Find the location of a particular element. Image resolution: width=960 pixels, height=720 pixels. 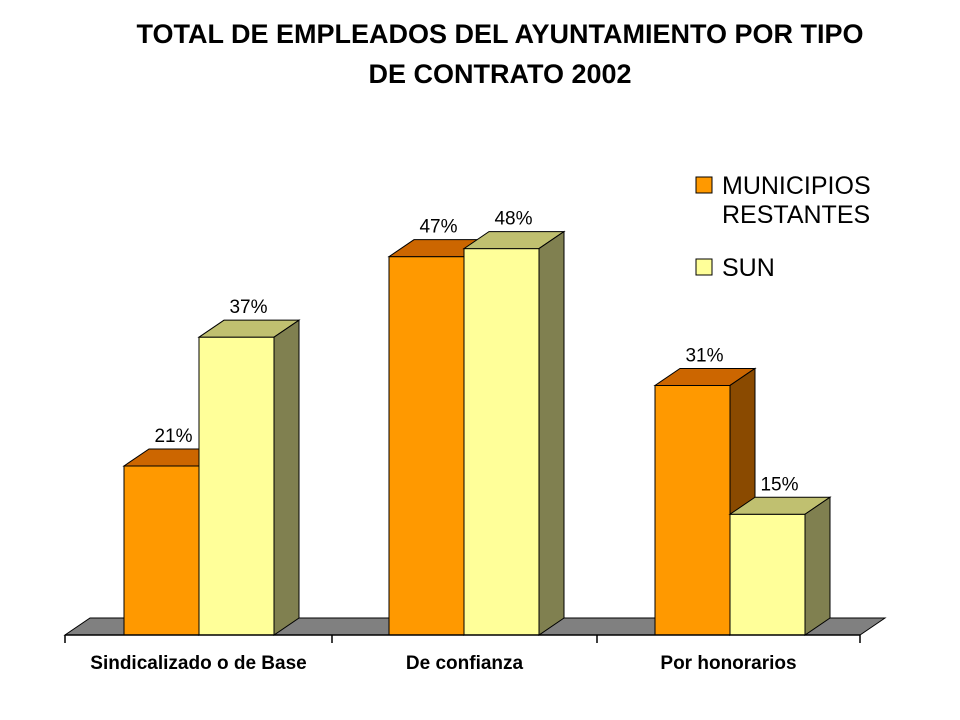

data-label-0-0: 21% is located at coordinates (173, 436).